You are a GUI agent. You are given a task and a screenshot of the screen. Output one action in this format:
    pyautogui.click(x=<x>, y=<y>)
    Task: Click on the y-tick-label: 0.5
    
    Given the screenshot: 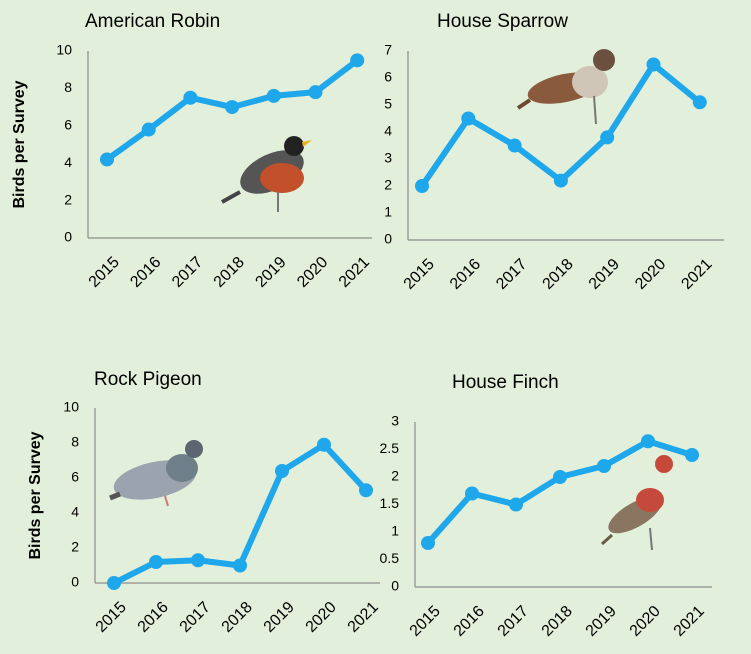 What is the action you would take?
    pyautogui.click(x=390, y=558)
    